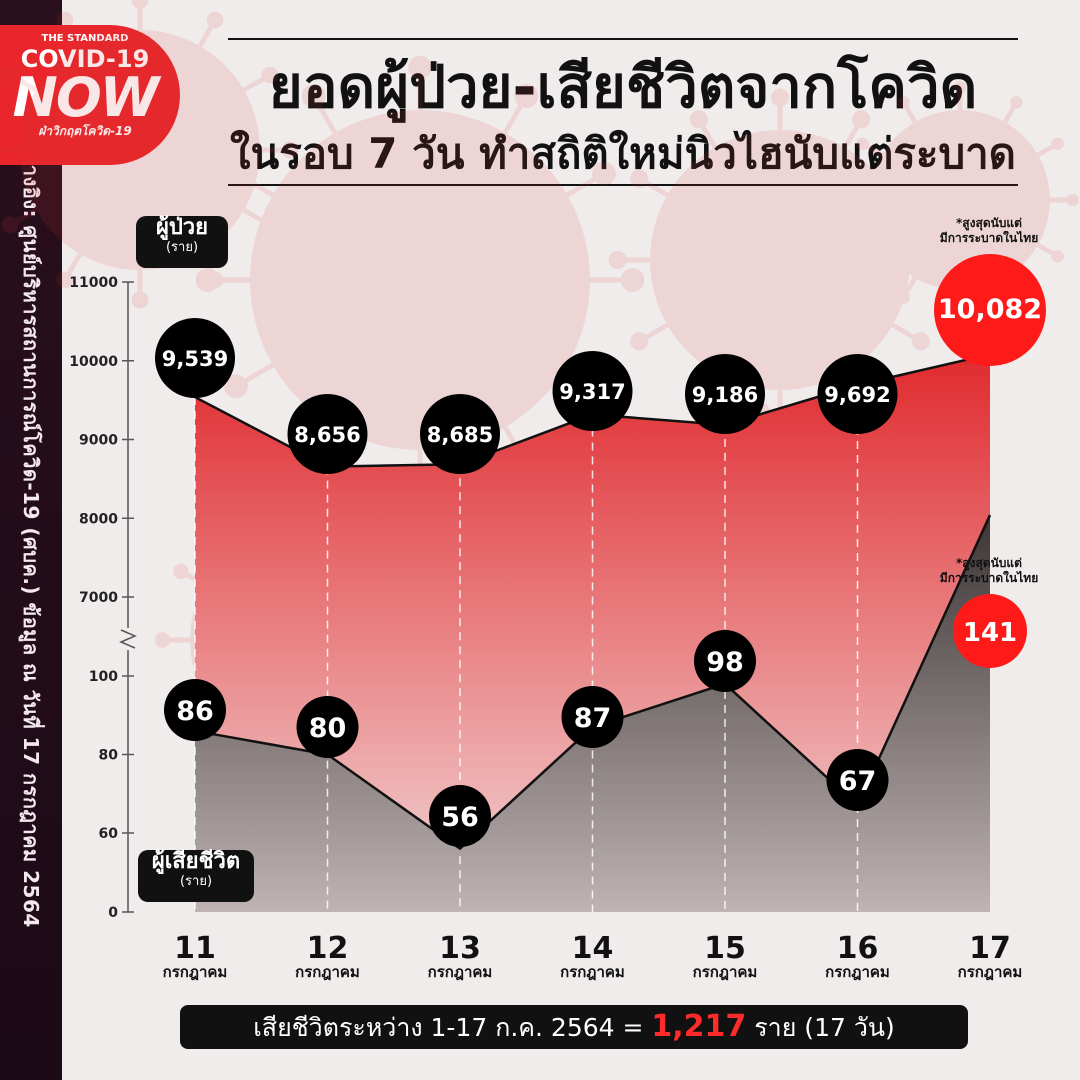 This screenshot has height=1080, width=1080. I want to click on deaths-axis-label-main: ผู้เสียชีวิต, so click(196, 861).